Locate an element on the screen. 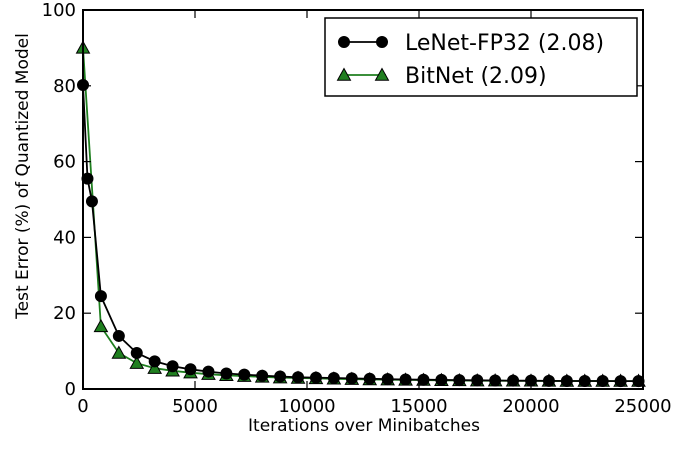 The height and width of the screenshot is (449, 677). x-tick-label: 15000 is located at coordinates (418, 406).